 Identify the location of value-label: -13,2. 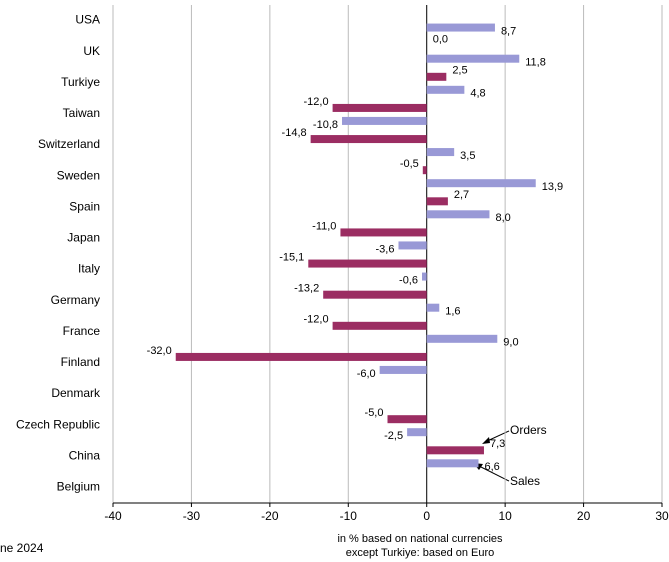
(306, 289).